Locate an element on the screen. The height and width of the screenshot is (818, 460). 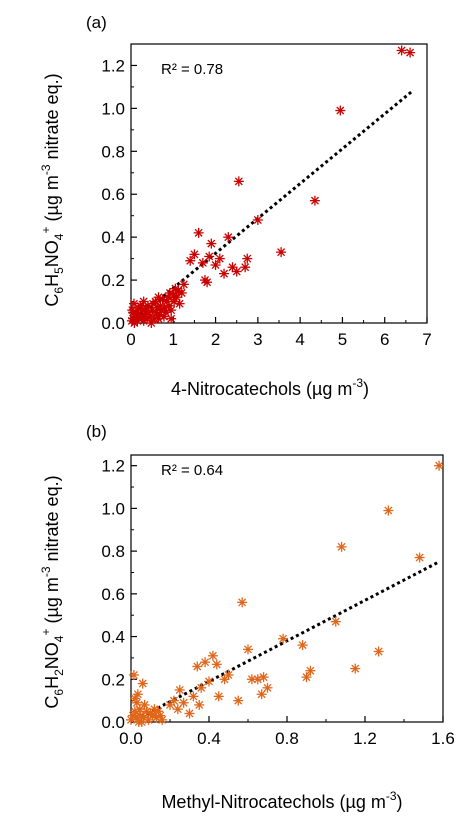
panel-a-label: (a) is located at coordinates (96, 22).